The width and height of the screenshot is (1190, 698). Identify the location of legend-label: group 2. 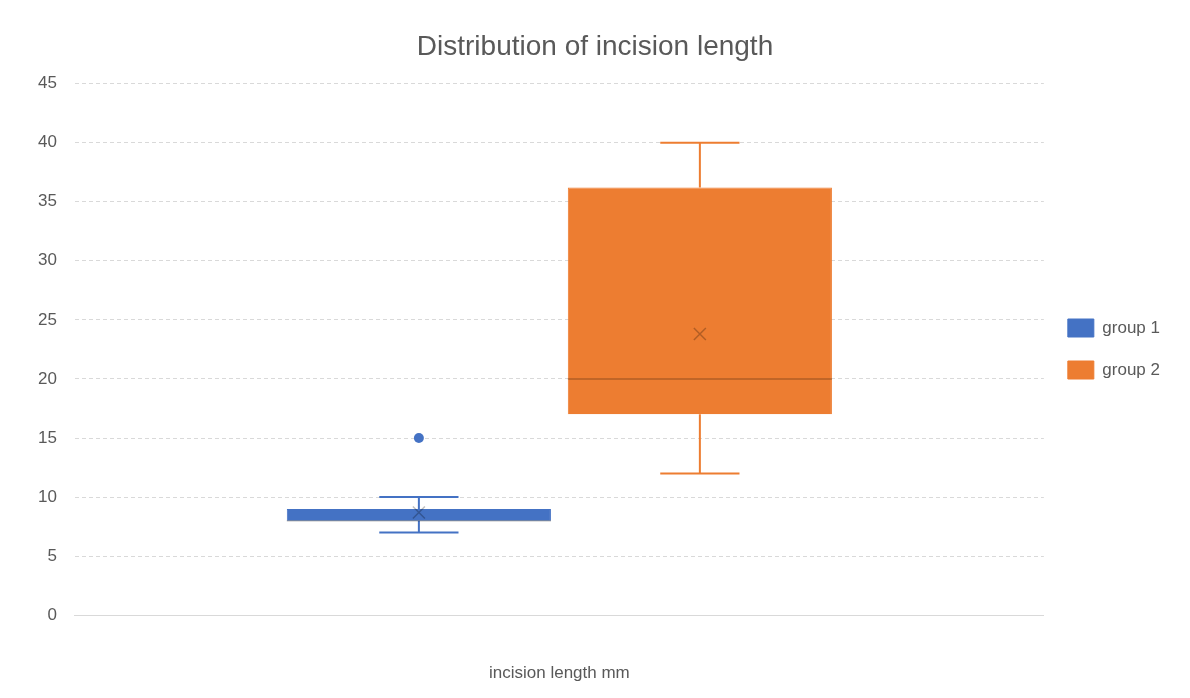
(1131, 369).